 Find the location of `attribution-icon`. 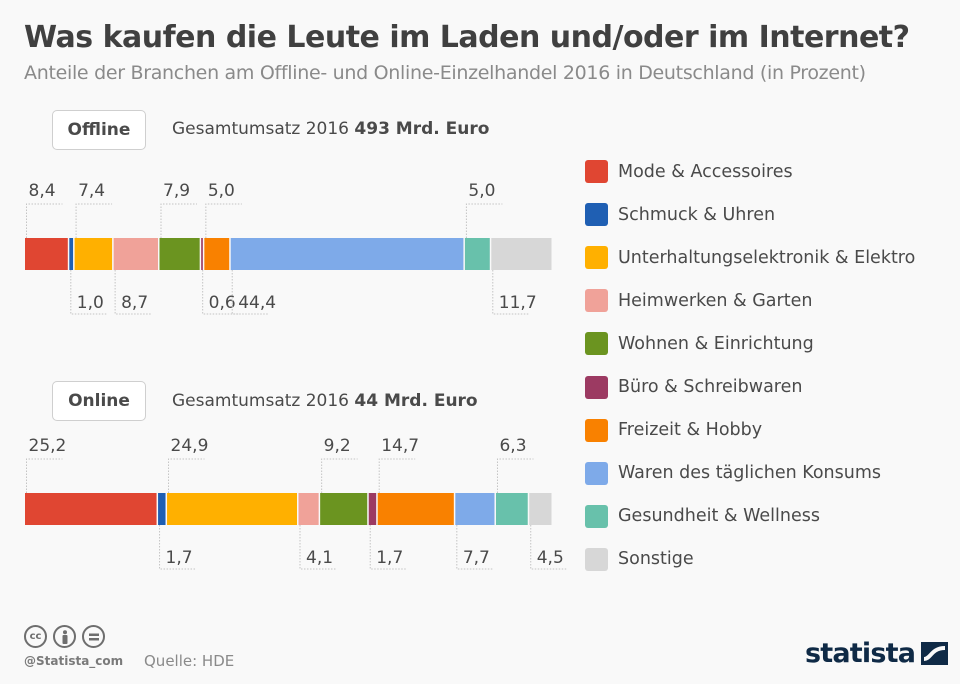

attribution-icon is located at coordinates (64, 636).